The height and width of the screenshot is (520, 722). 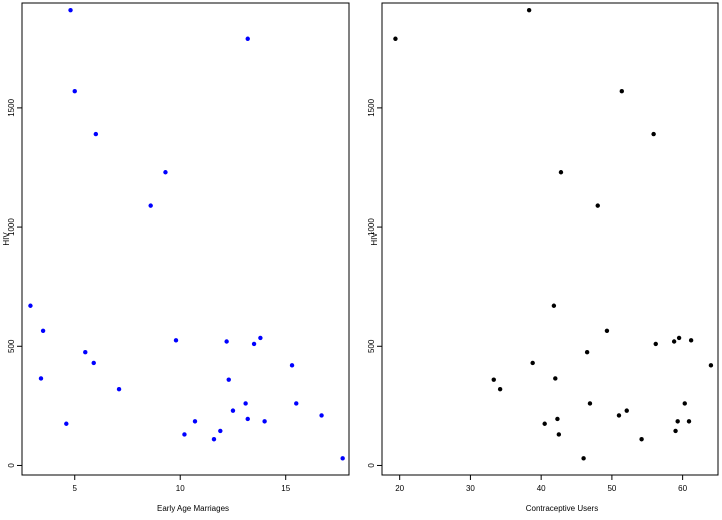 What do you see at coordinates (15, 283) in the screenshot?
I see `y-axis-left: 0 500 1000 1500` at bounding box center [15, 283].